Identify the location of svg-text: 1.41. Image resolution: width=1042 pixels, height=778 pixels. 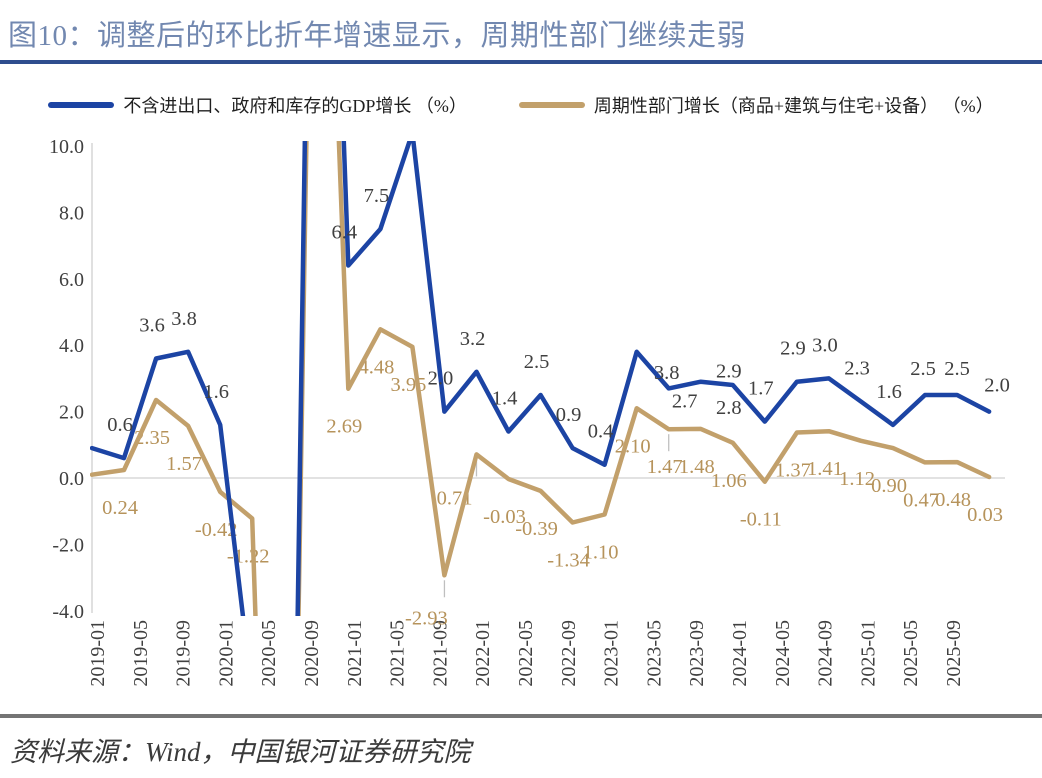
(825, 469).